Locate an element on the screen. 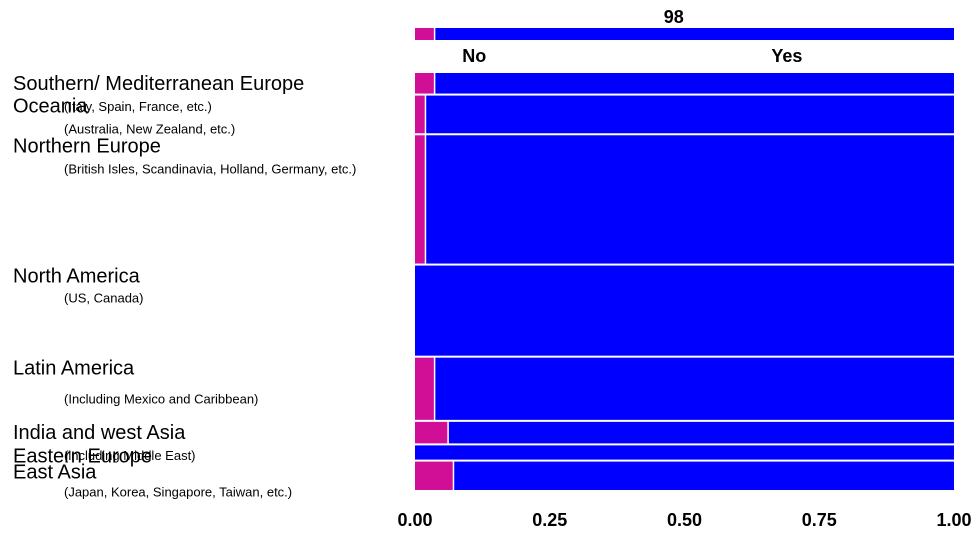 Image resolution: width=978 pixels, height=533 pixels. category-label-east-asia: East Asia is located at coordinates (55, 473).